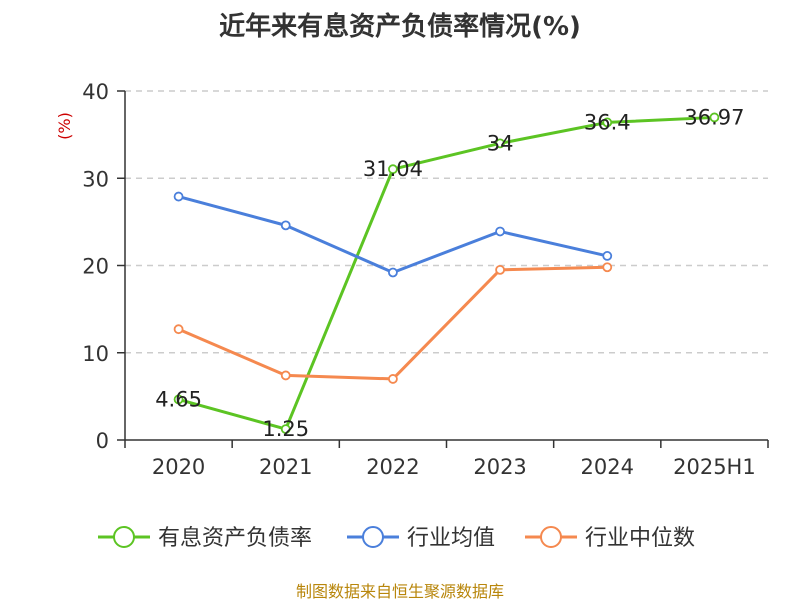 Image resolution: width=800 pixels, height=602 pixels. I want to click on x-tick-label: 2021, so click(285, 467).